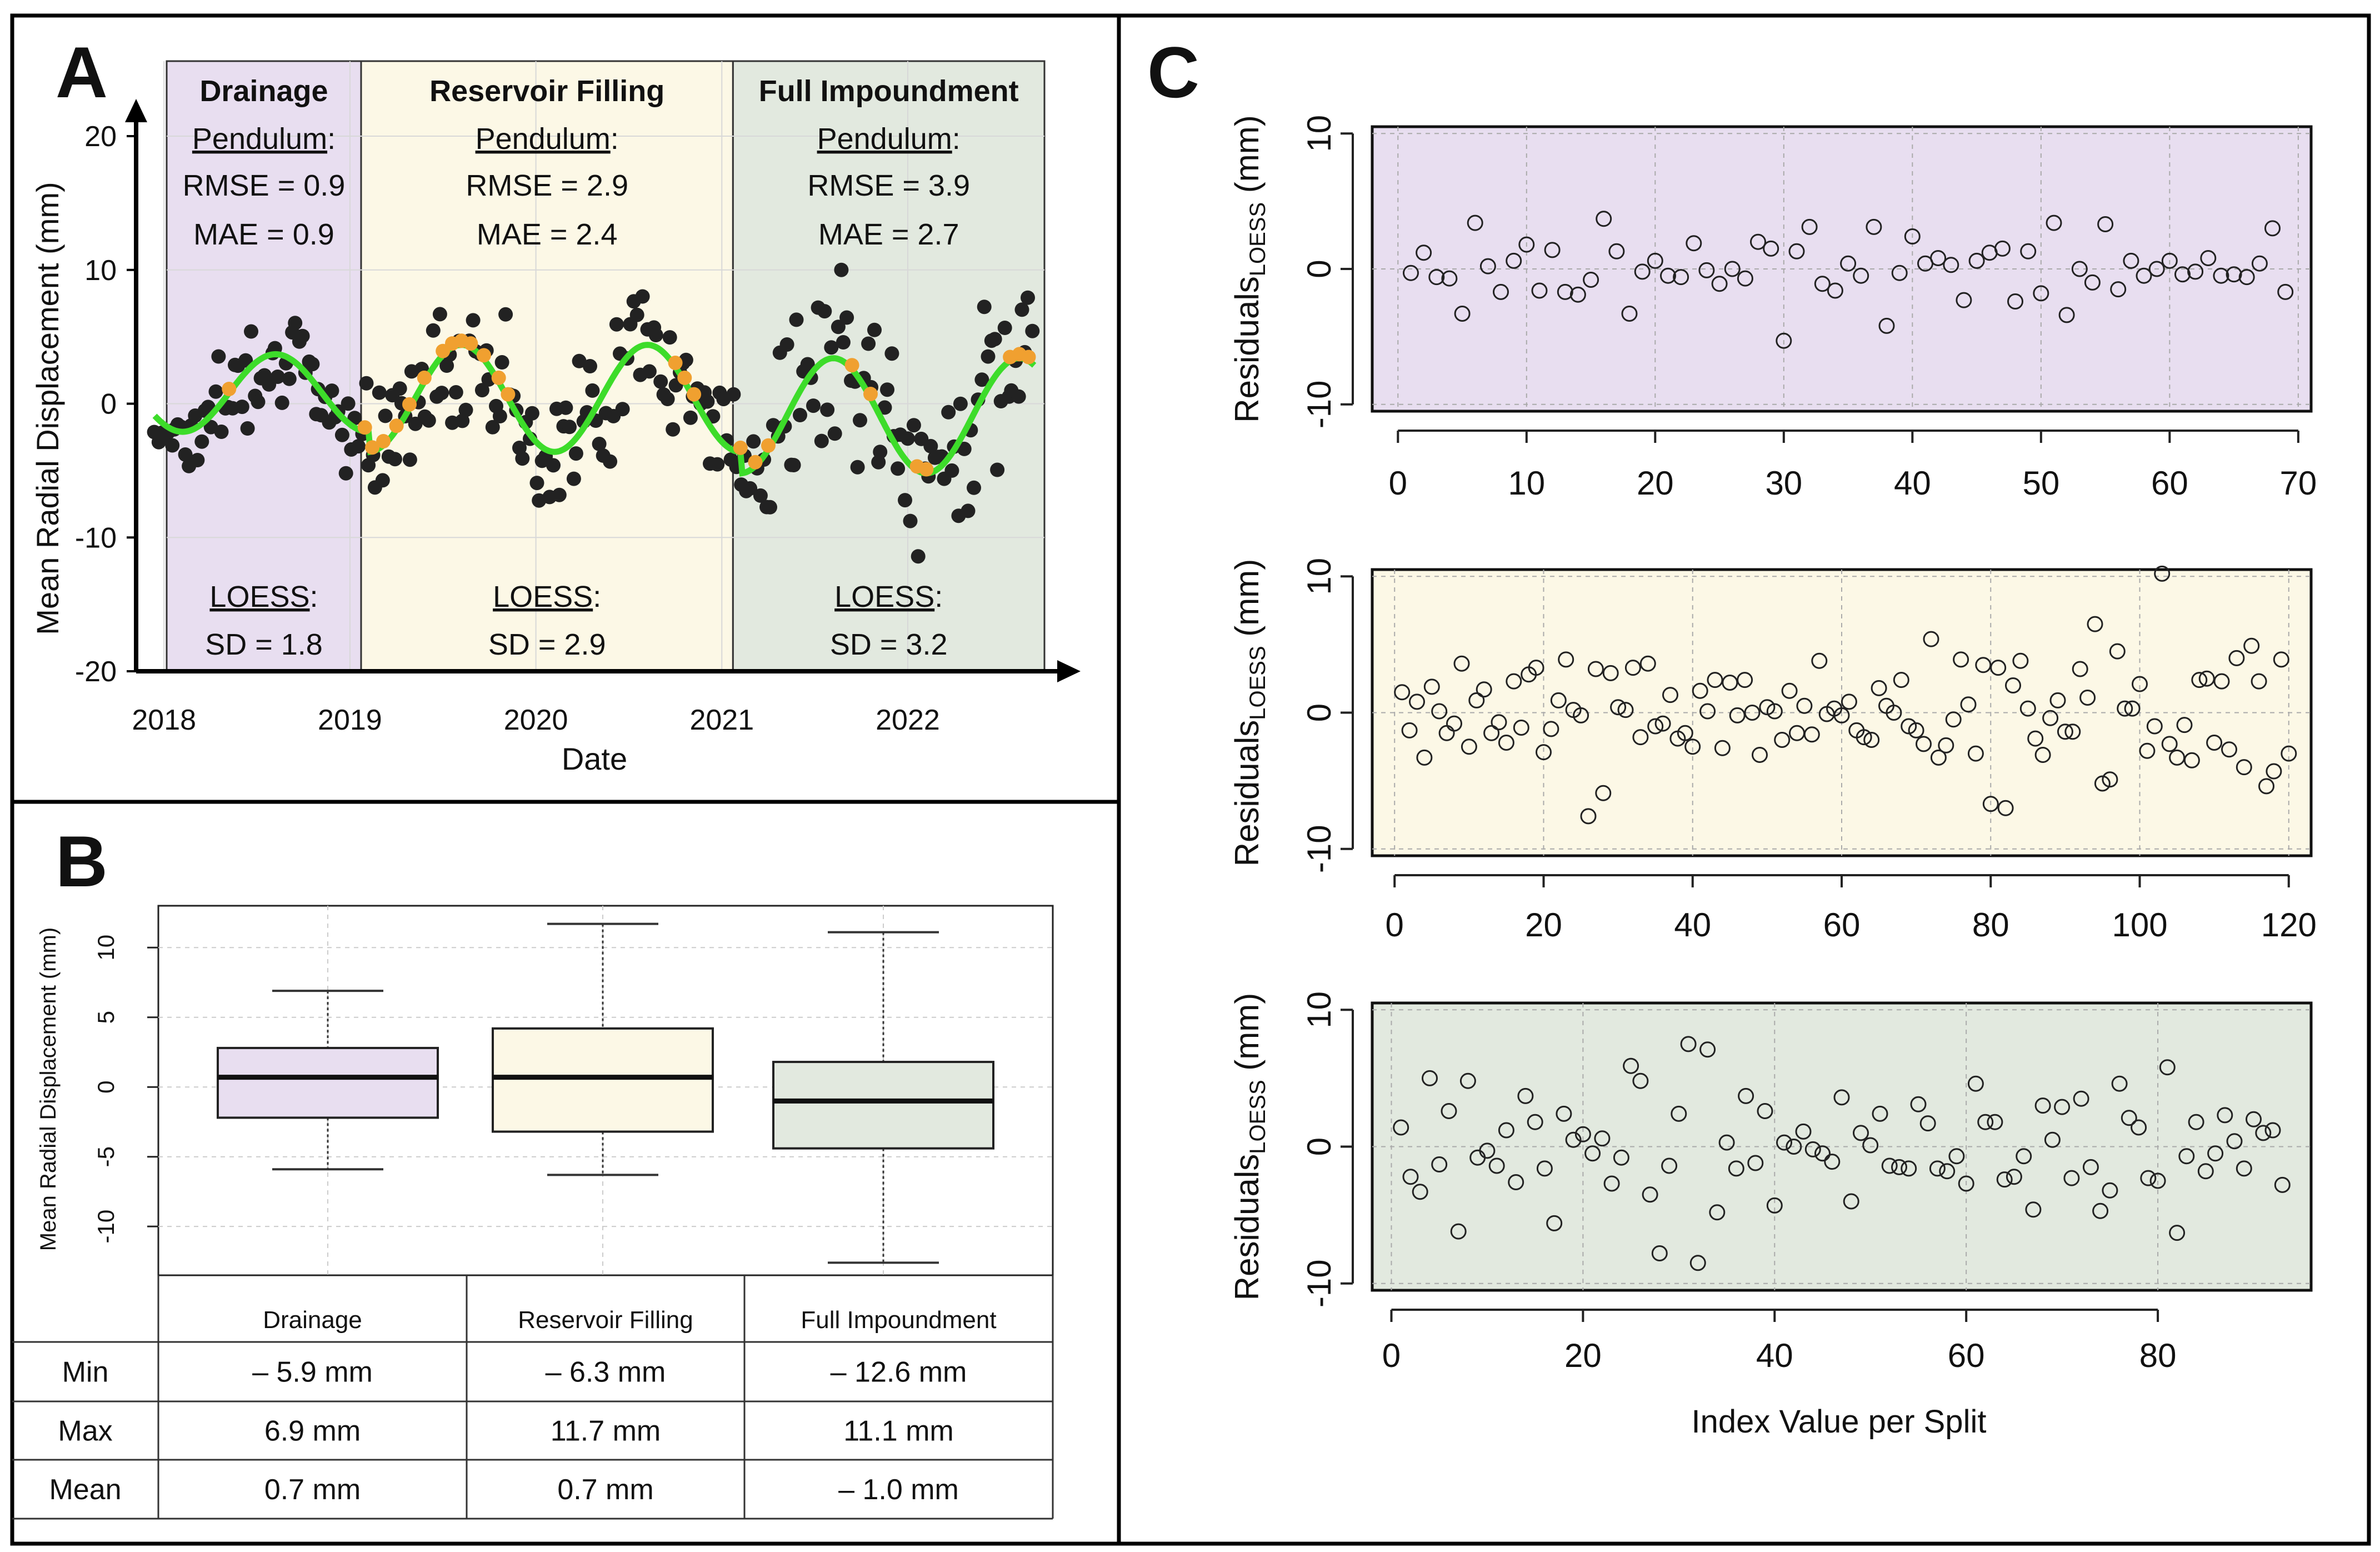 The width and height of the screenshot is (2380, 1552). I want to click on x-tick-label: 60, so click(1967, 1355).